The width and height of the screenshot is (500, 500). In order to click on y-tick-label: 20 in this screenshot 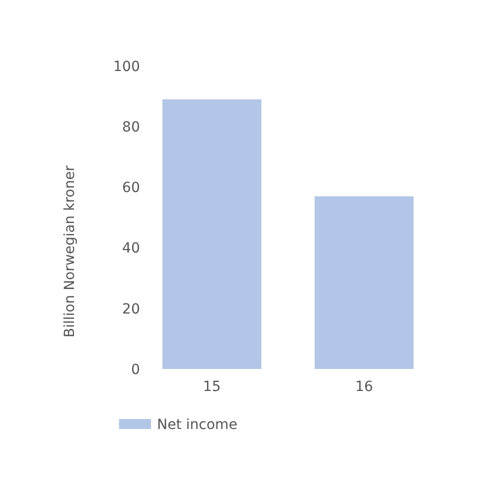, I will do `click(131, 309)`.